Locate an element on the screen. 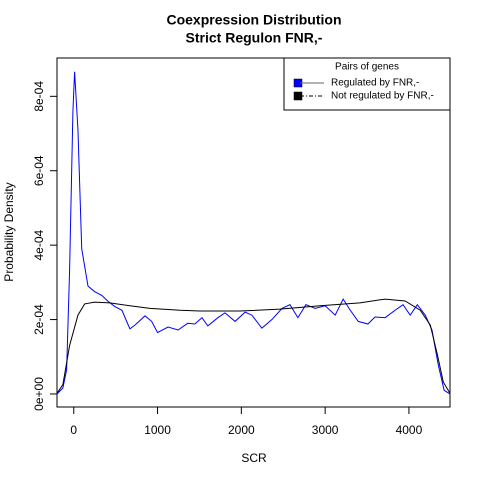 This screenshot has width=480, height=480. y-tick-label: 8e-04 is located at coordinates (39, 96).